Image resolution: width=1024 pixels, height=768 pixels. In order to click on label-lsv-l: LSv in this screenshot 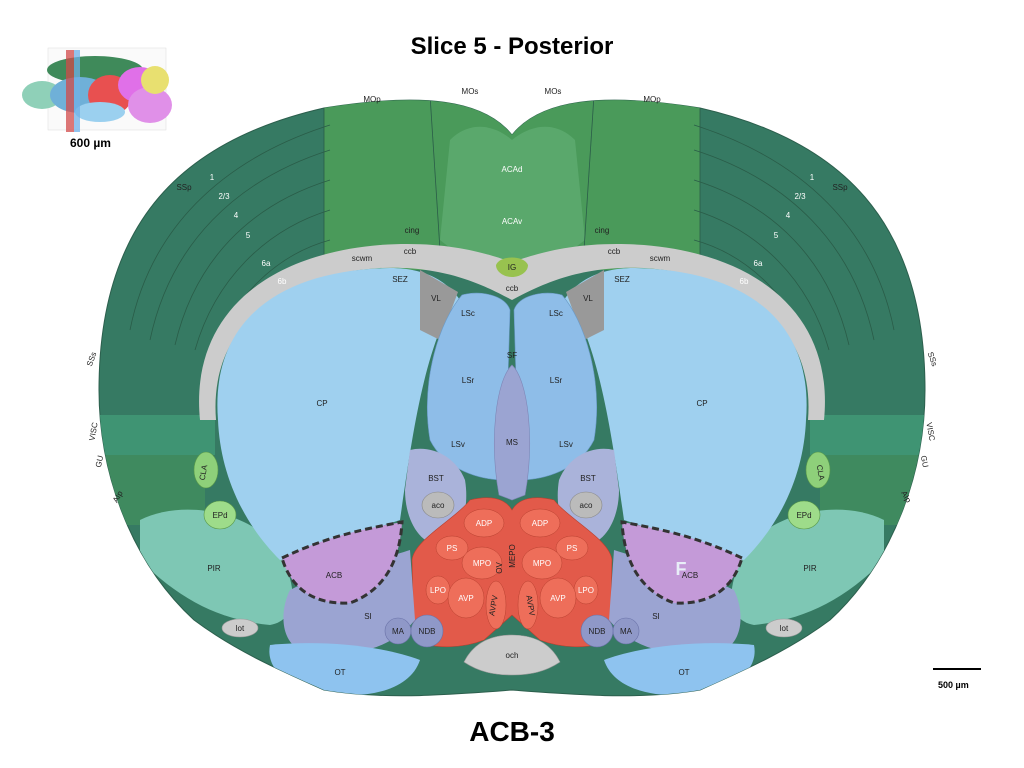, I will do `click(458, 444)`.